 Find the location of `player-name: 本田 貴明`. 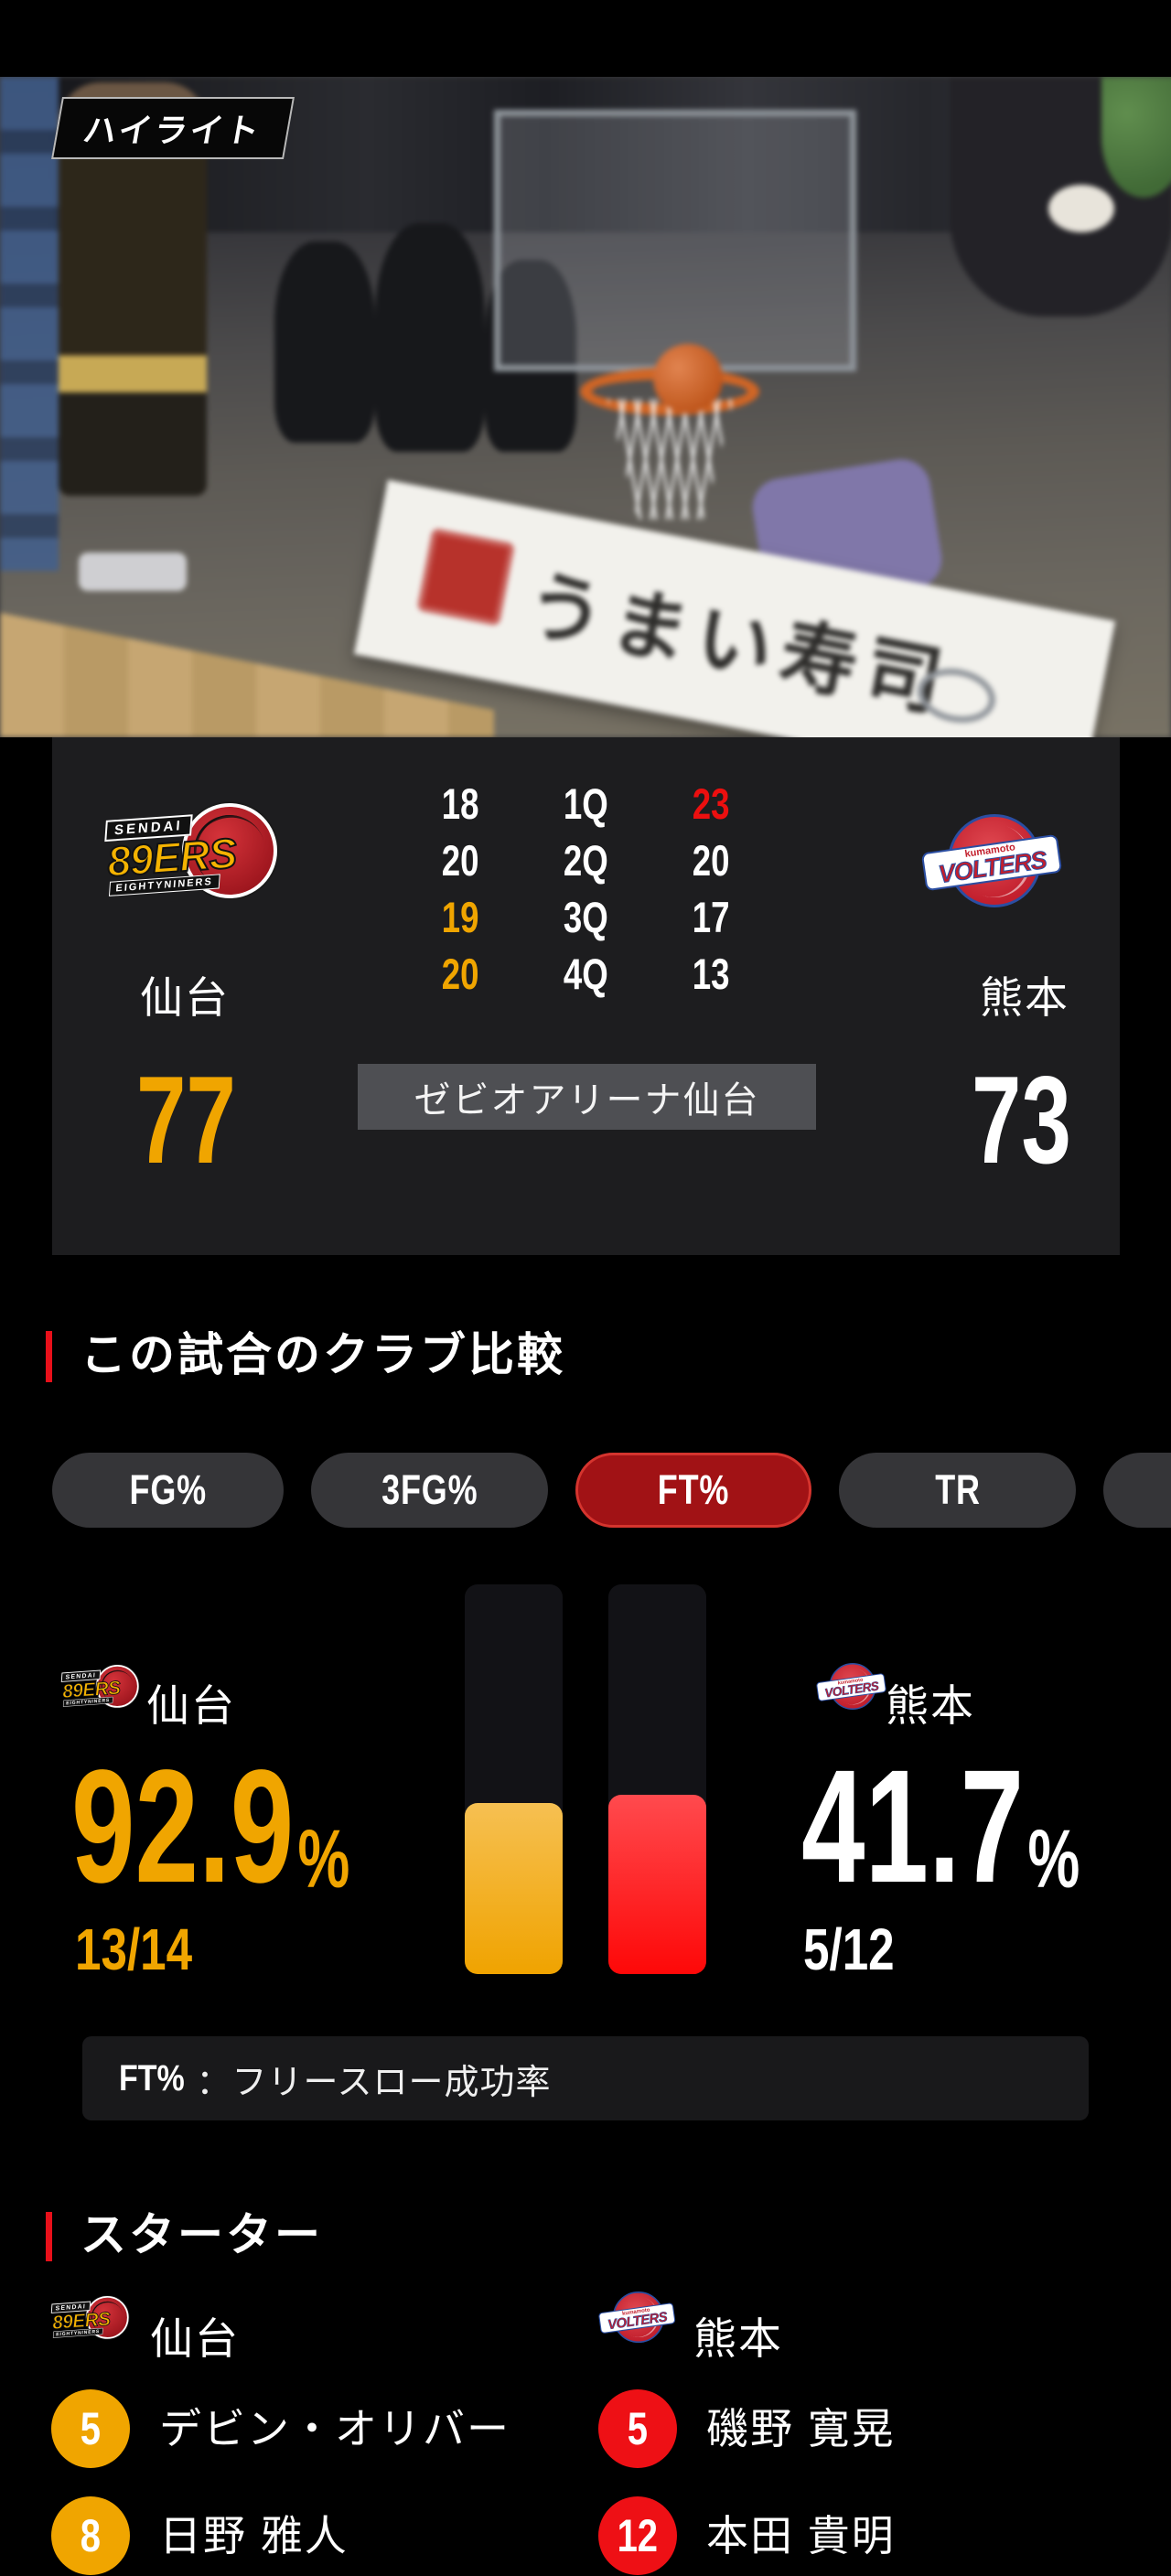

player-name: 本田 貴明 is located at coordinates (801, 2536).